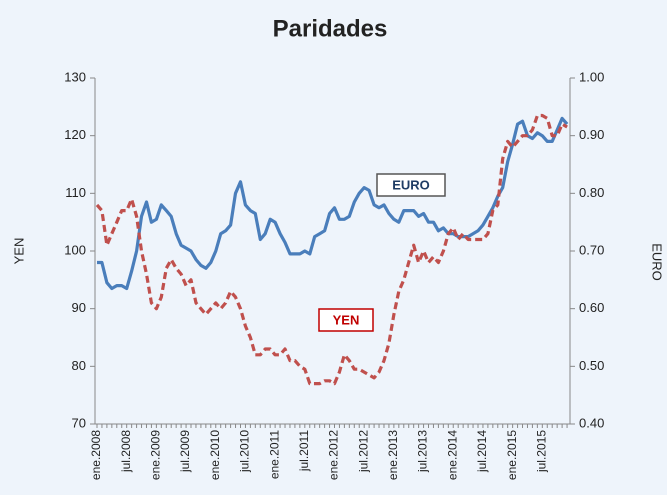 The height and width of the screenshot is (495, 667). Describe the element at coordinates (215, 455) in the screenshot. I see `x-tick-label: ene.2010` at that location.